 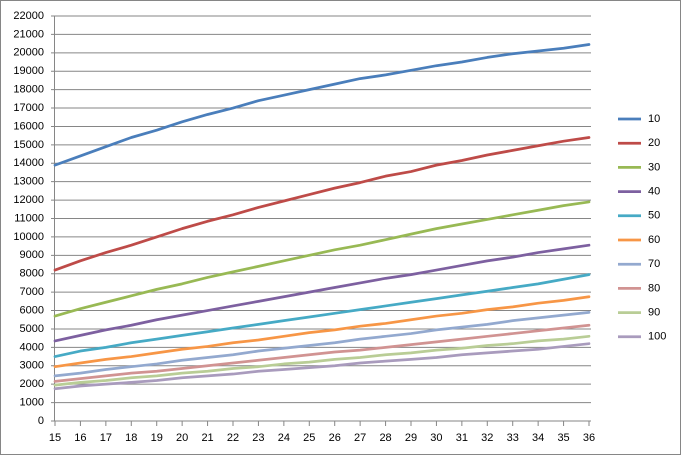 I want to click on x-tick-label: 18, so click(x=131, y=438).